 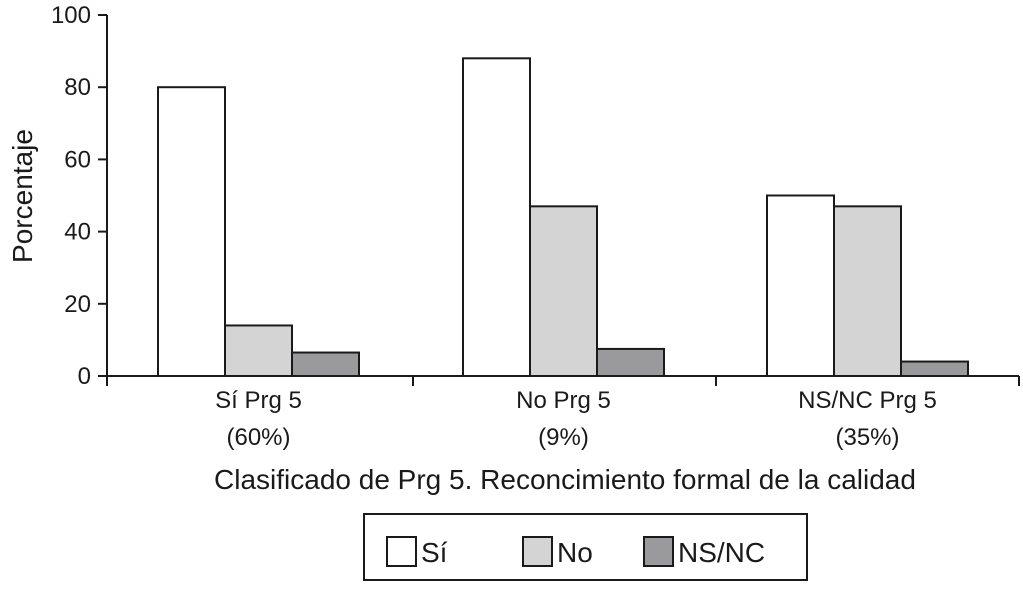 What do you see at coordinates (84, 376) in the screenshot?
I see `y-tick-label: 0` at bounding box center [84, 376].